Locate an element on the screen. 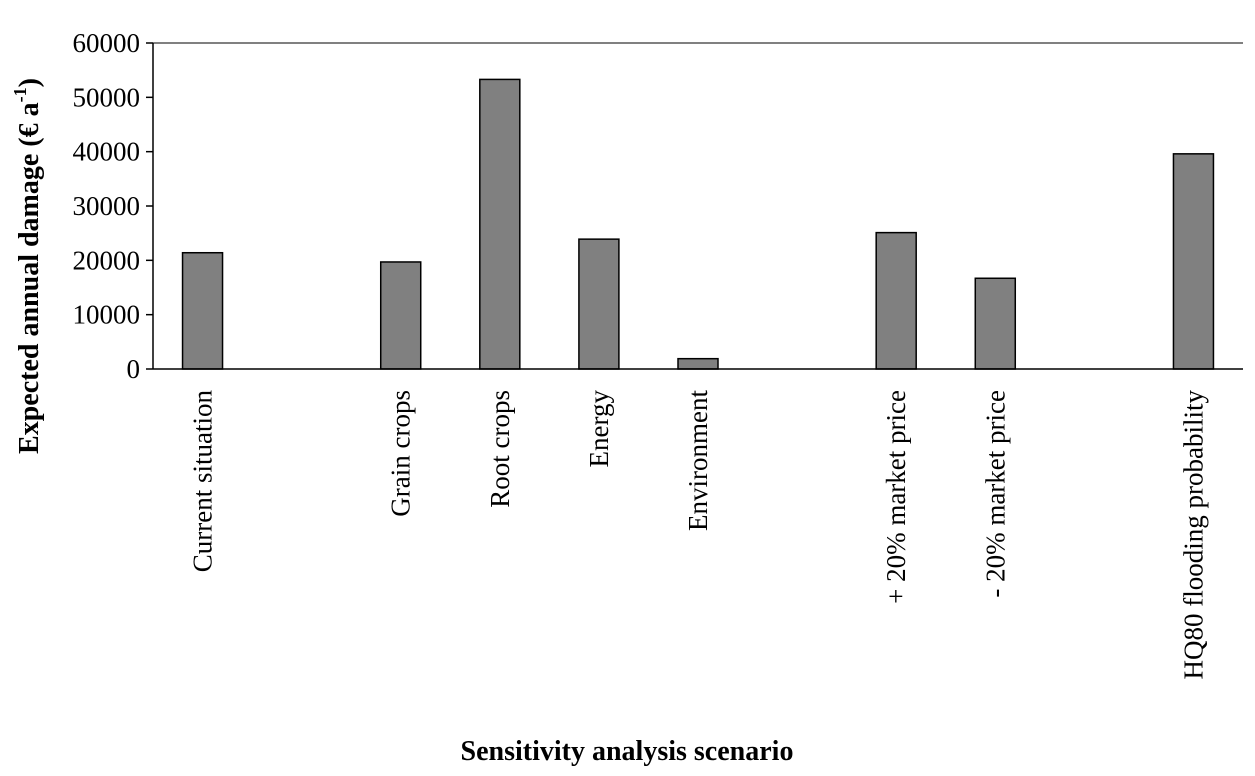  x-tick-label: Energy is located at coordinates (599, 429).